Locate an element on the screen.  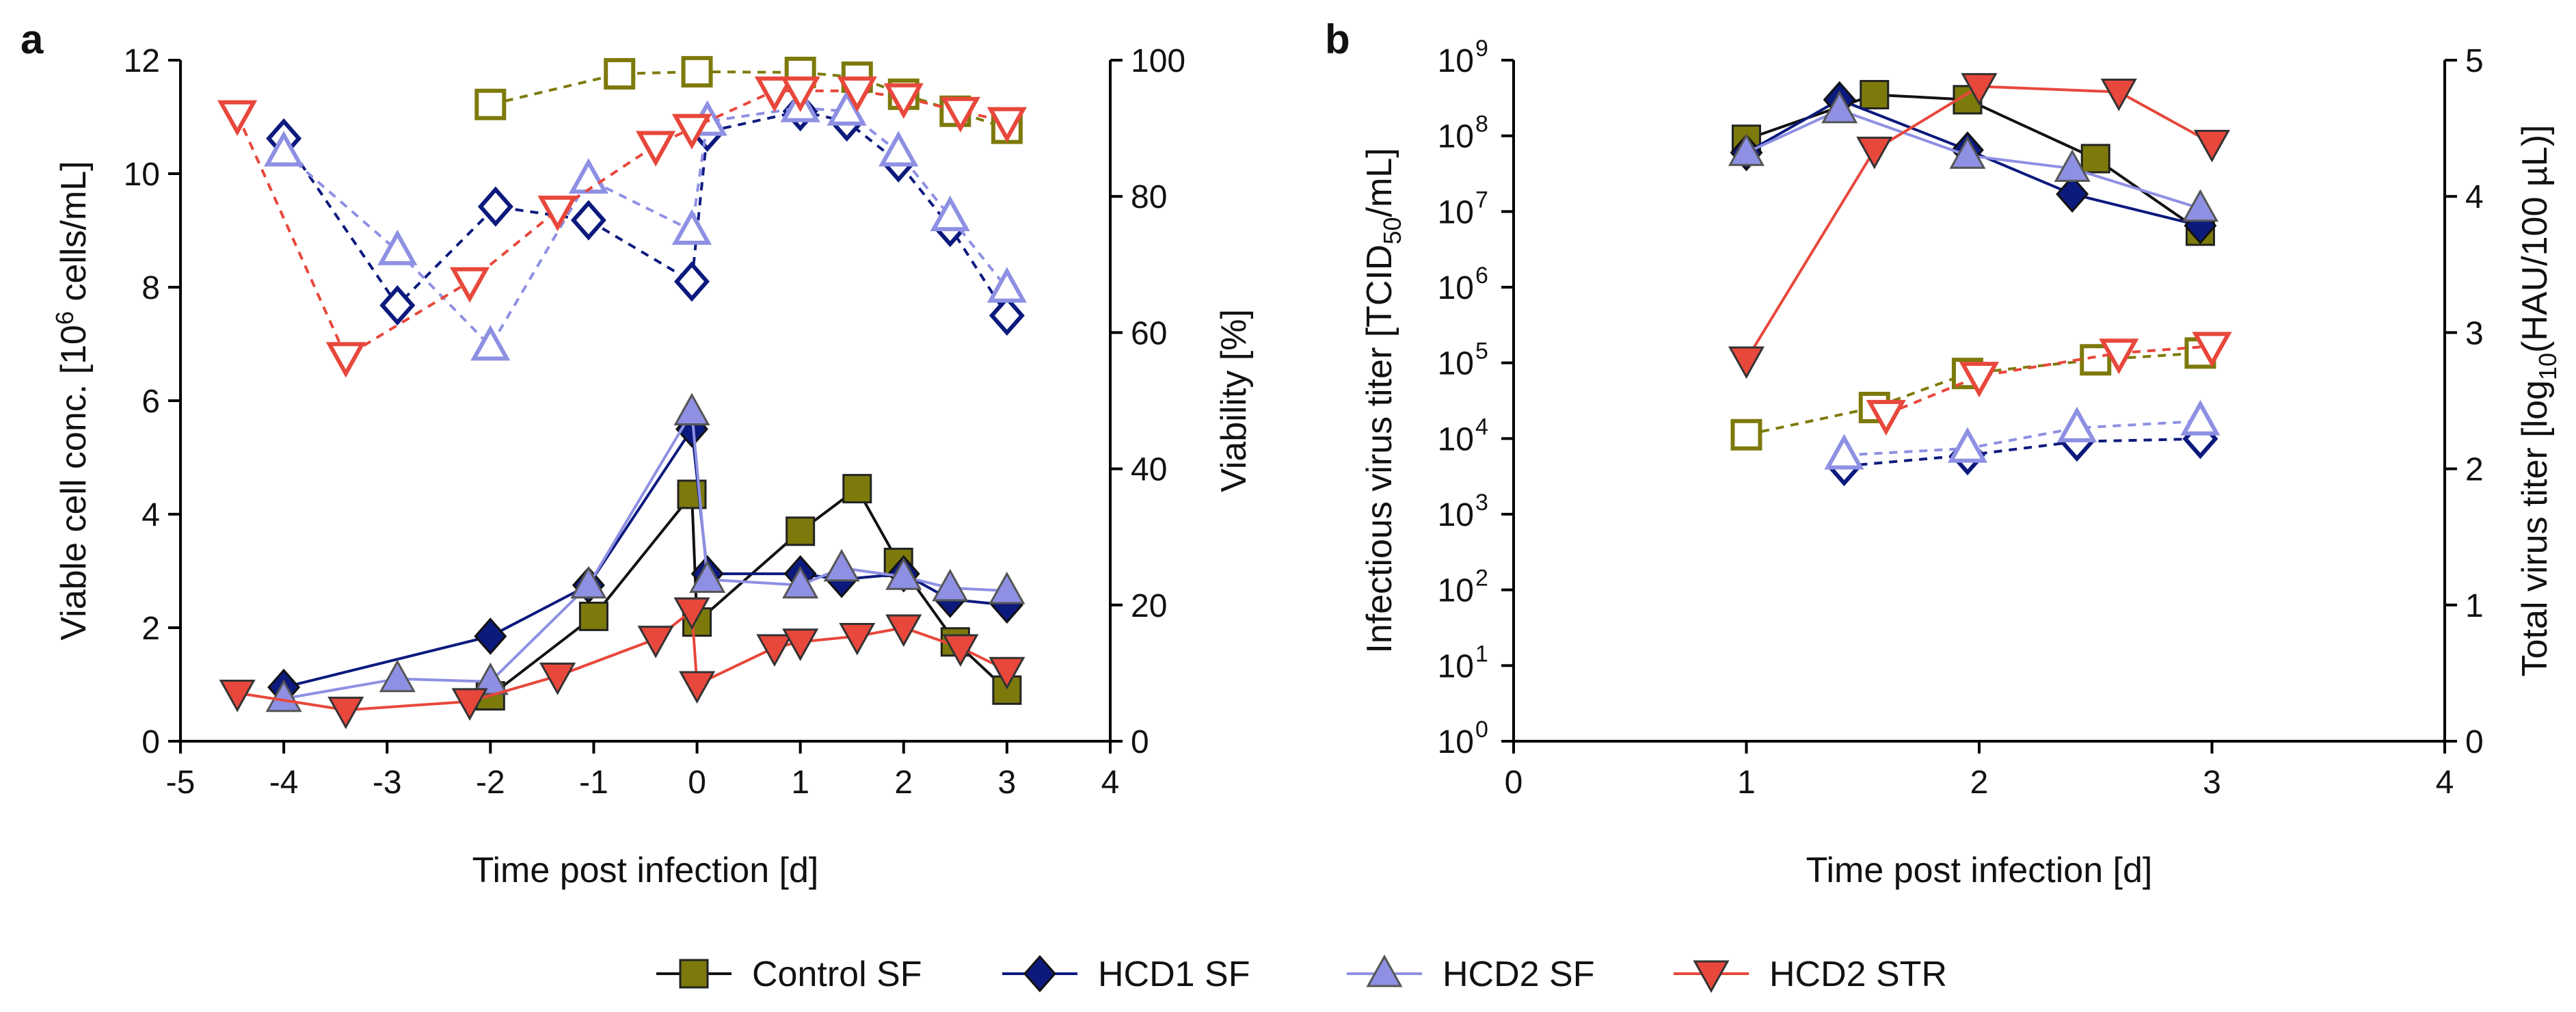
b-point-hcd1-sf is located at coordinates (2072, 194).